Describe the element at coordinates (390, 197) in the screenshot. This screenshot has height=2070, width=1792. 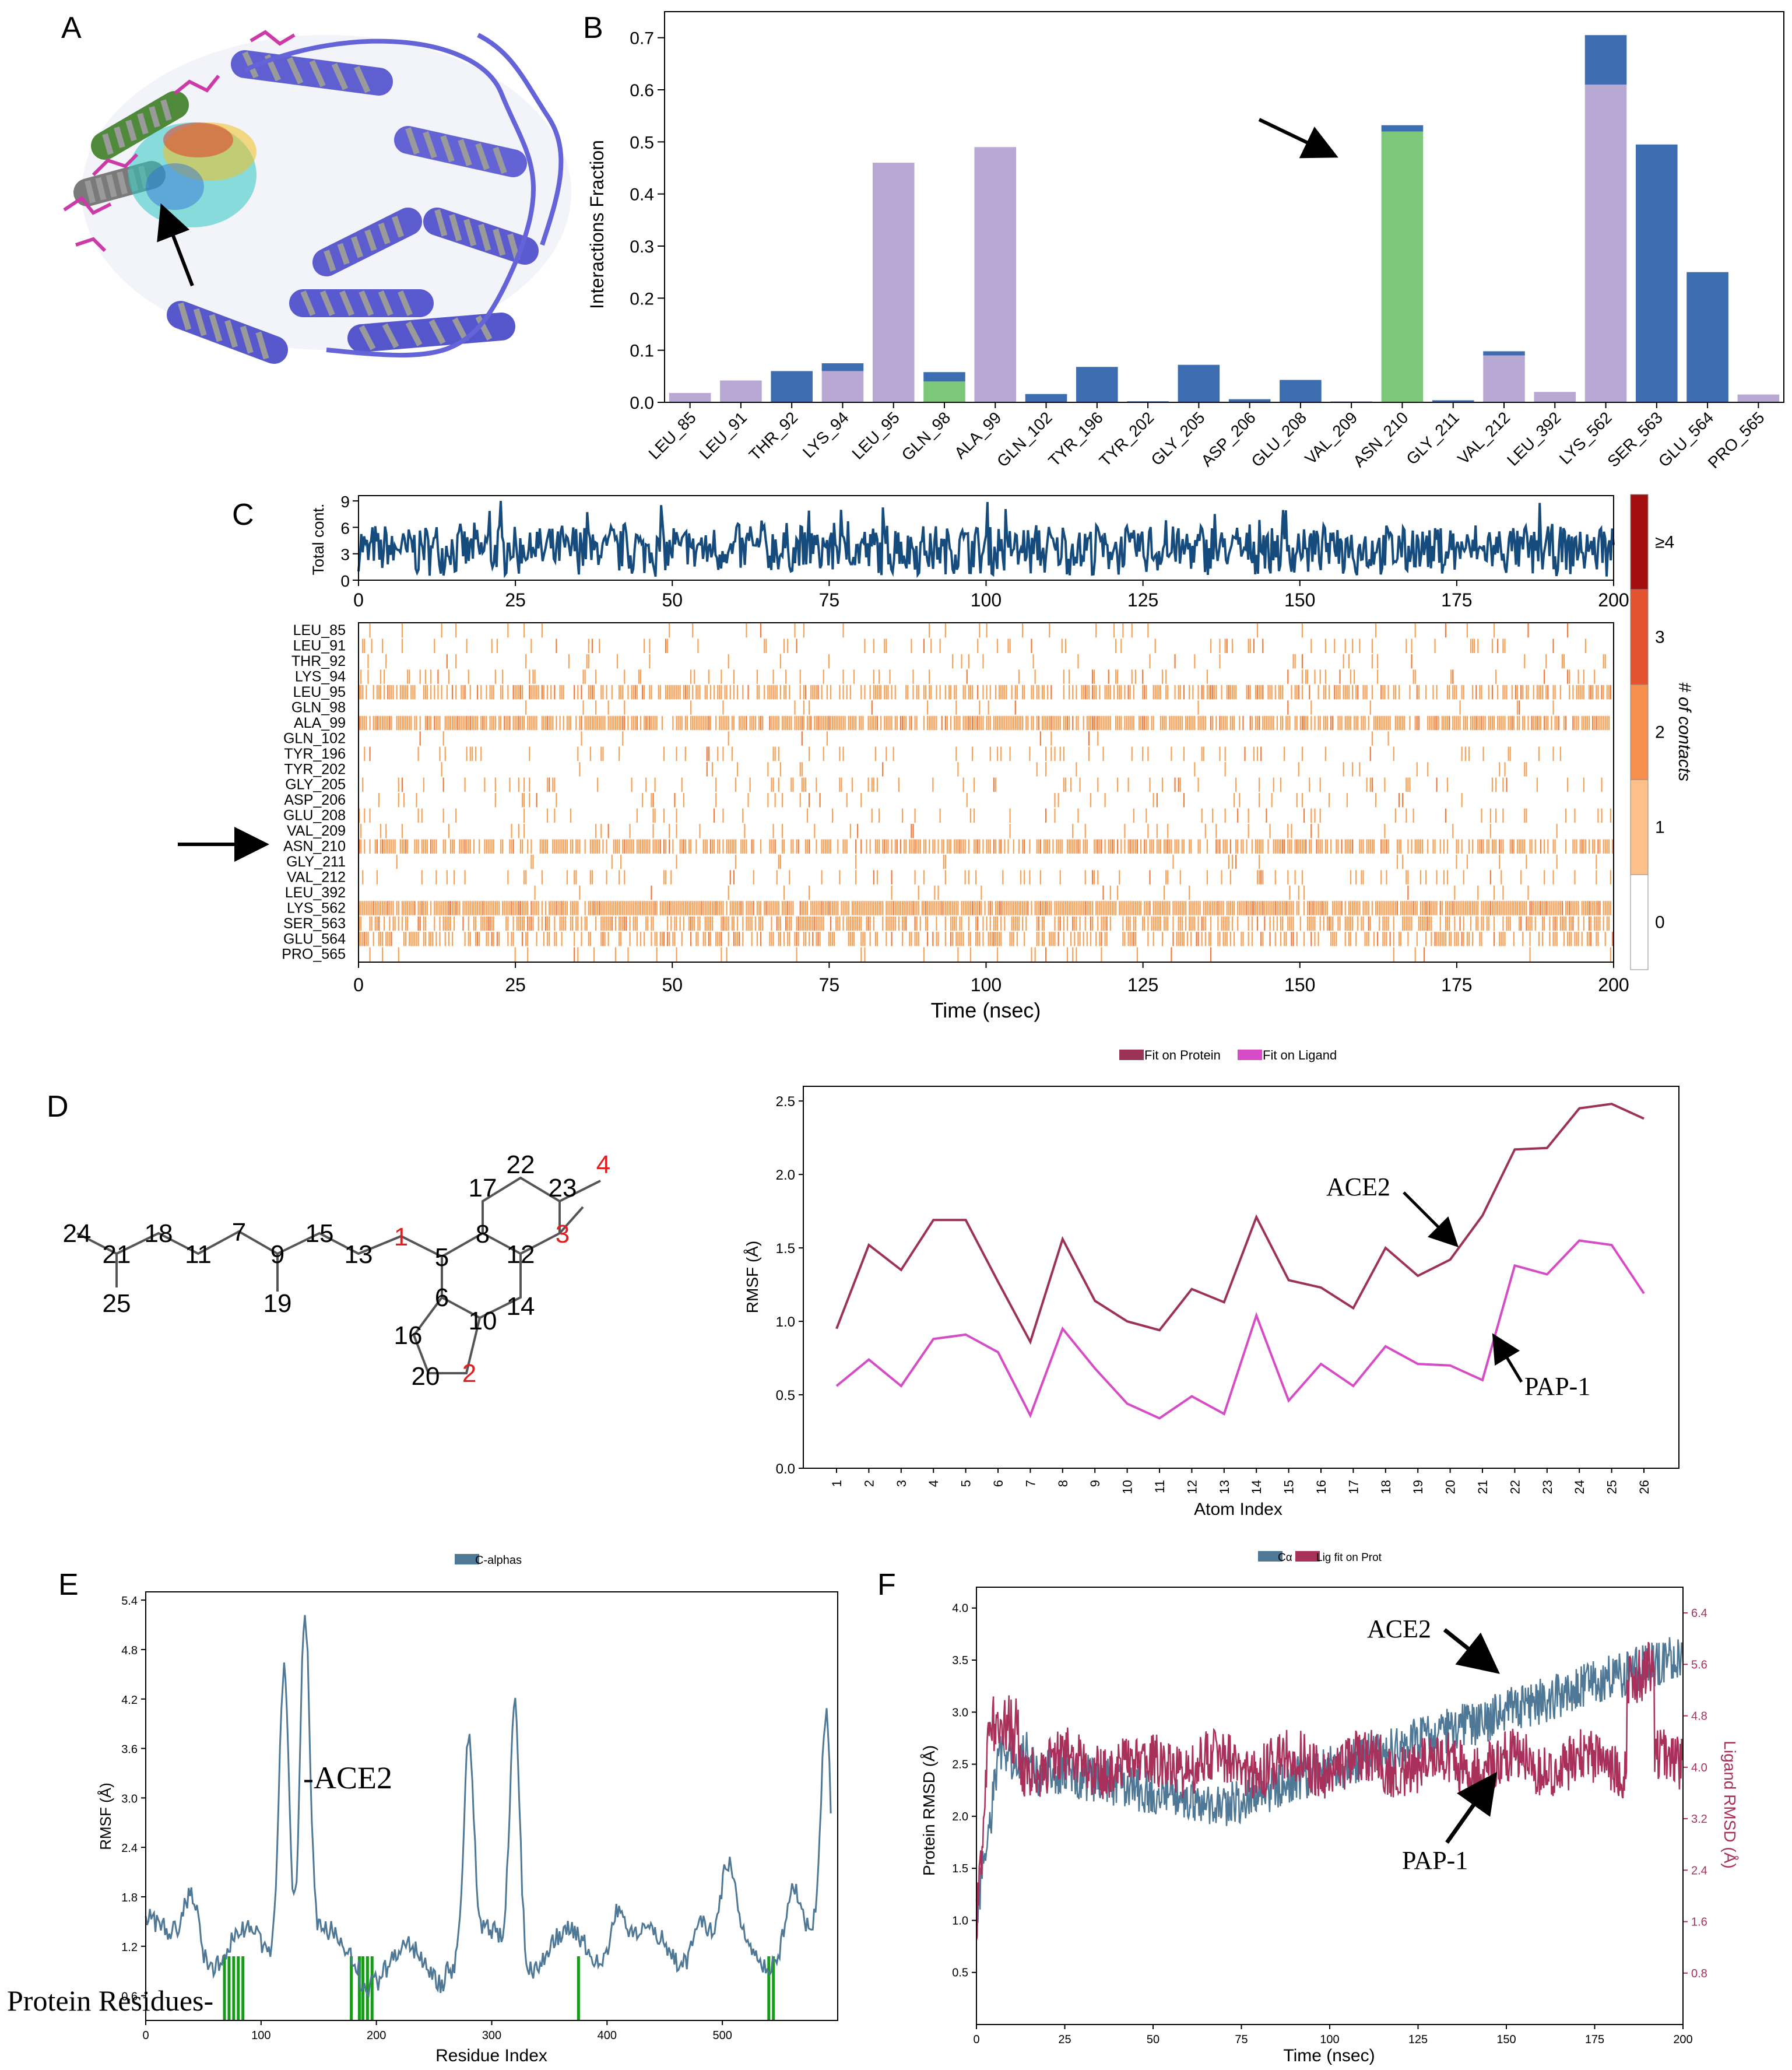
I see `loop` at that location.